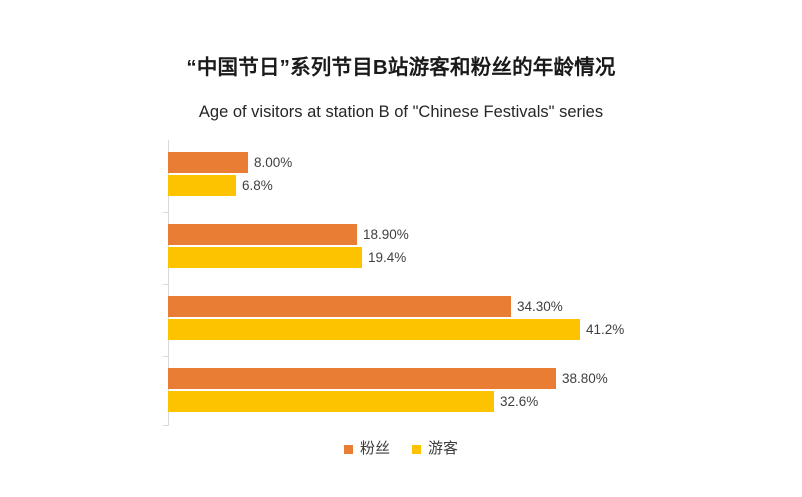 This screenshot has height=497, width=802. What do you see at coordinates (428, 246) in the screenshot?
I see `bar-group: 25-40岁18.90%19.4%` at bounding box center [428, 246].